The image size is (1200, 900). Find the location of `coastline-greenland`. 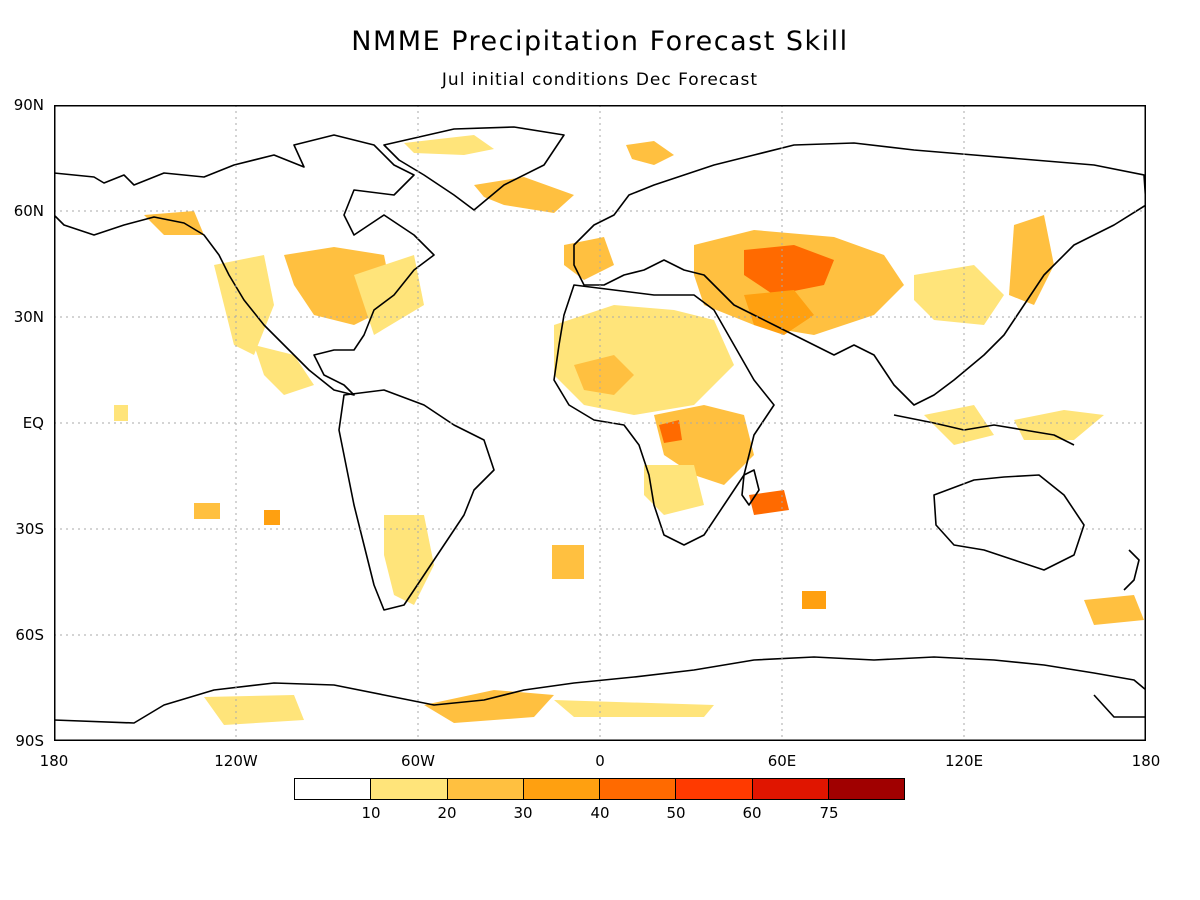

coastline-greenland is located at coordinates (474, 168).